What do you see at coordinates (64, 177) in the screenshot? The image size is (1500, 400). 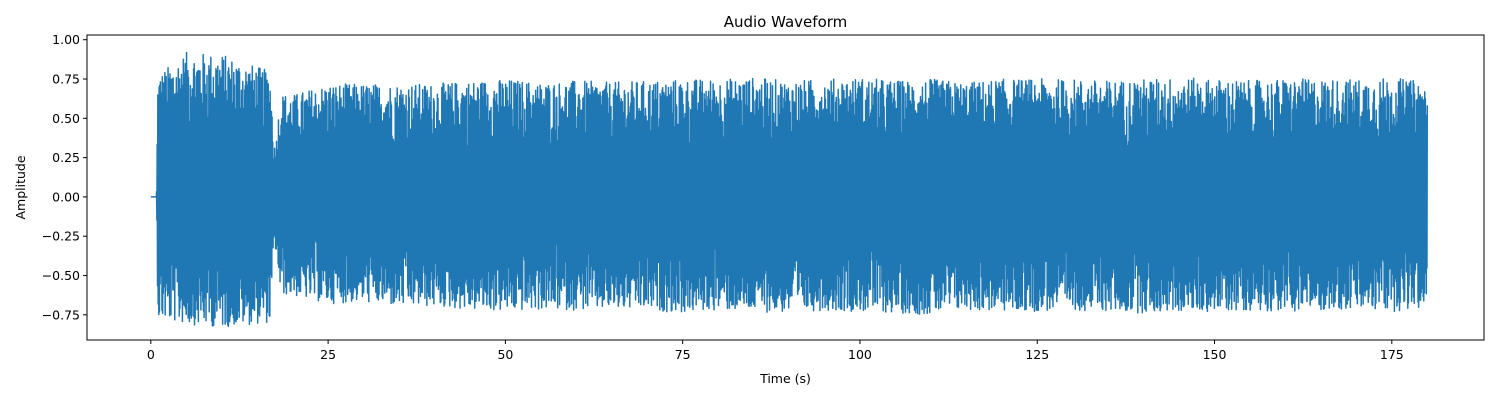 I see `y-axis: −0.75 −0.50 −0.25 0.00 0.25 0.50 0.75 1.00` at bounding box center [64, 177].